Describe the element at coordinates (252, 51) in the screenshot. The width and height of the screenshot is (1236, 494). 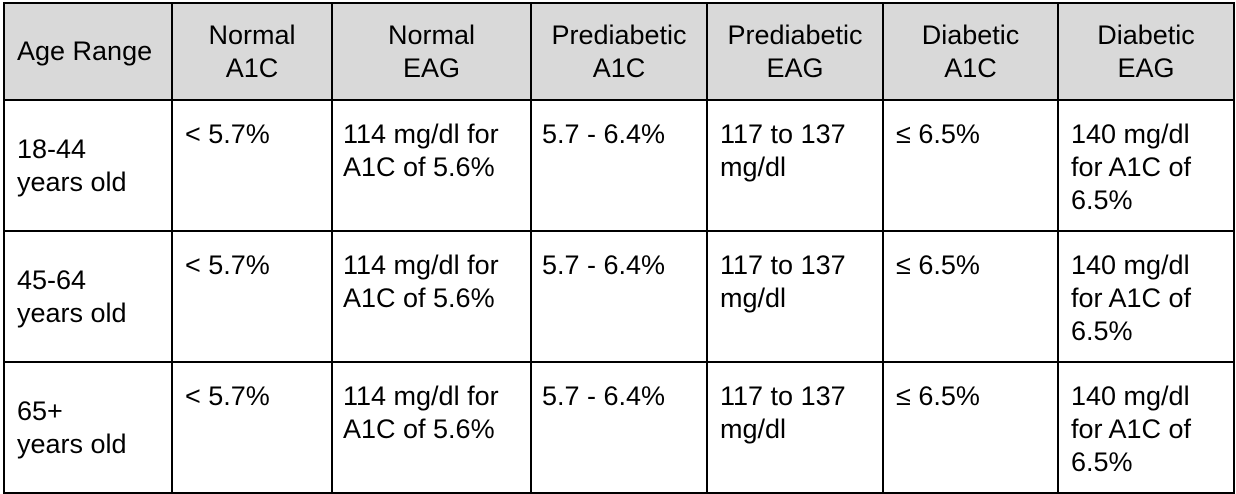
I see `header-normal-a1c: Normal A1C` at that location.